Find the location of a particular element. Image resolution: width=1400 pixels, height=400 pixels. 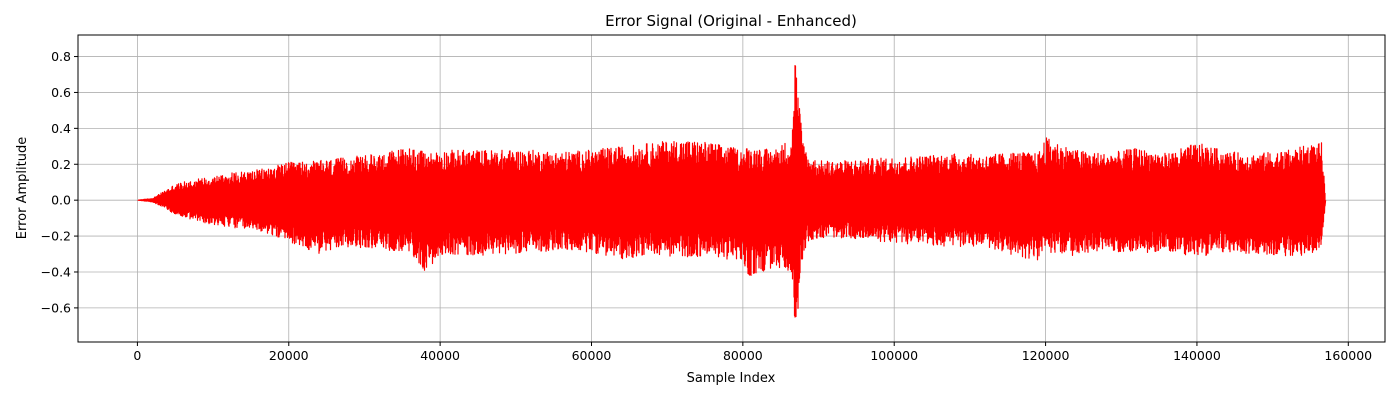

x-tick-label: 140000 is located at coordinates (1197, 355).